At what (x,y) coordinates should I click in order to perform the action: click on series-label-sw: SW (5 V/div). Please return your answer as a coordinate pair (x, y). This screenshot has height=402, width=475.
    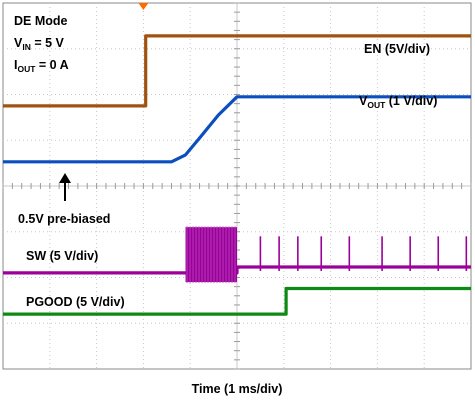
    Looking at the image, I should click on (62, 256).